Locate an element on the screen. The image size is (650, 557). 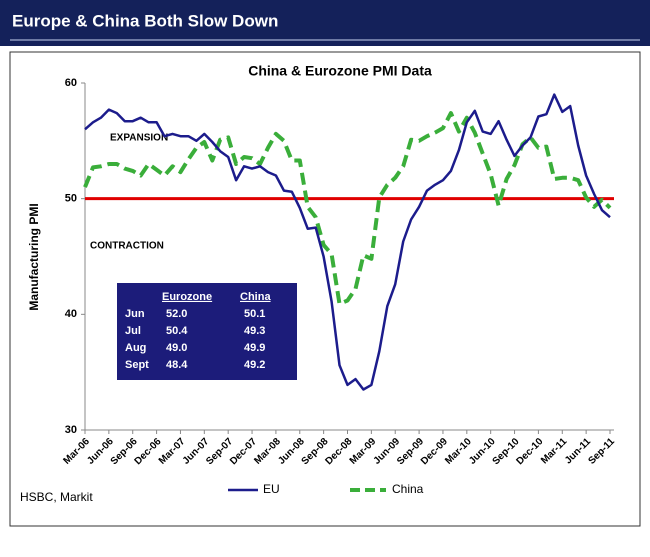
table-cell: 50.1 is located at coordinates (254, 314).